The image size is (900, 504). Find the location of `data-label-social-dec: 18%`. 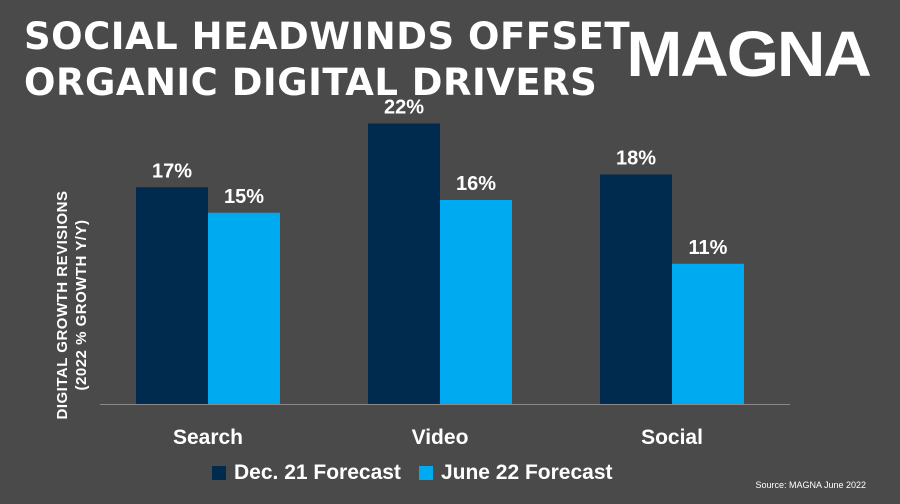

data-label-social-dec: 18% is located at coordinates (636, 159).